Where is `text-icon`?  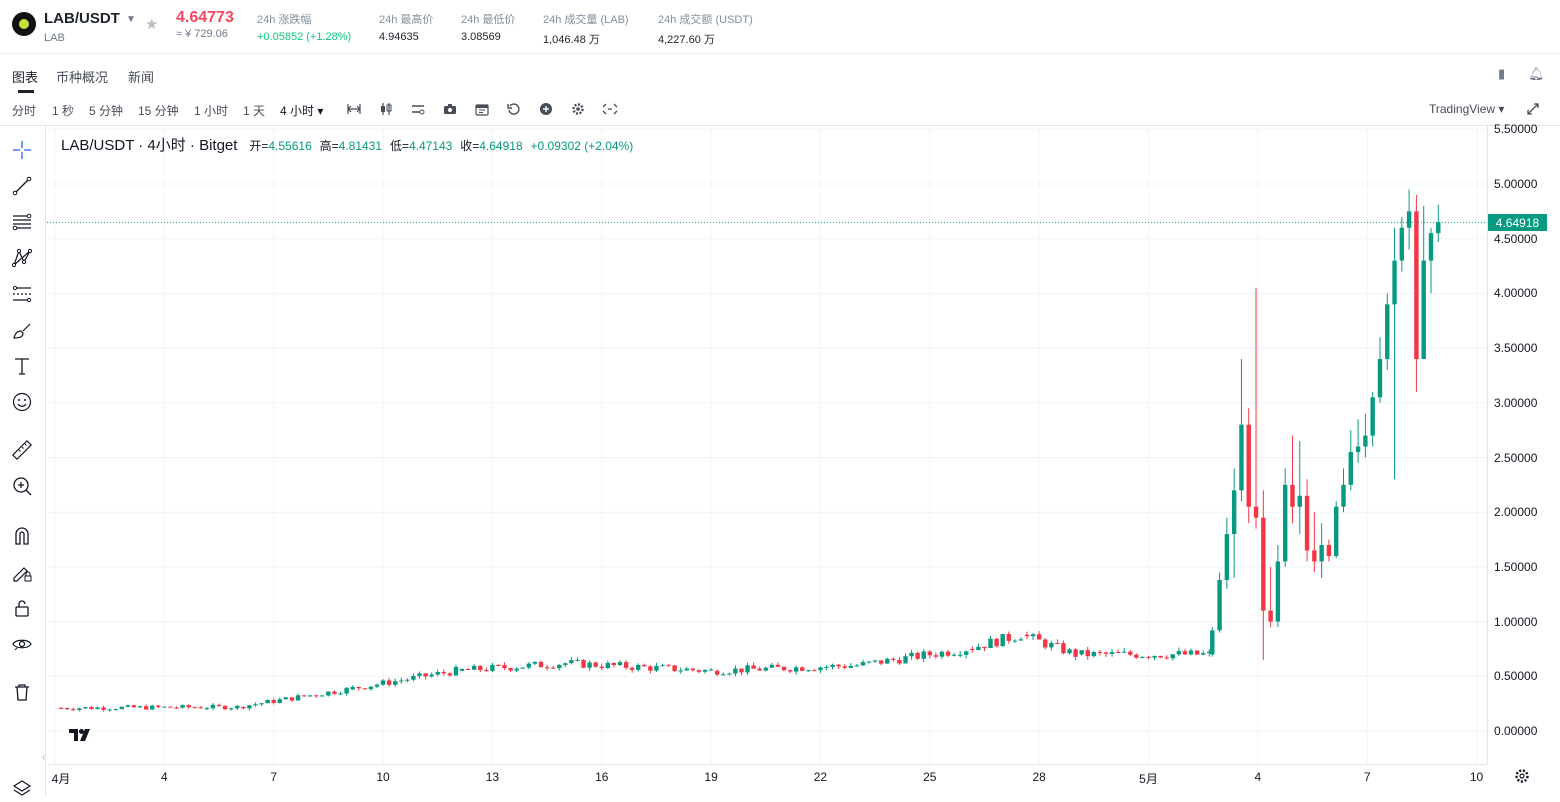
text-icon is located at coordinates (22, 366).